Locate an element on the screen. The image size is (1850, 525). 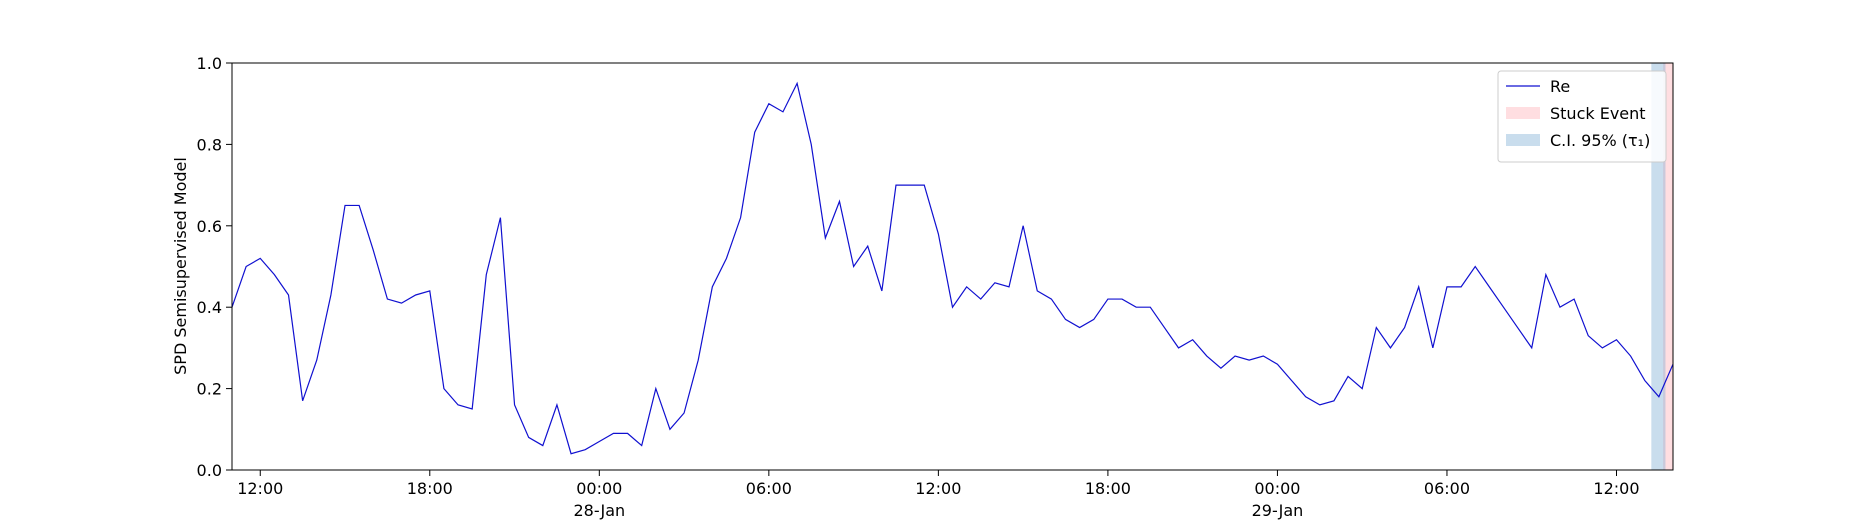
x-tick-label: 00:00 28-Jan 1900 is located at coordinates (599, 502).